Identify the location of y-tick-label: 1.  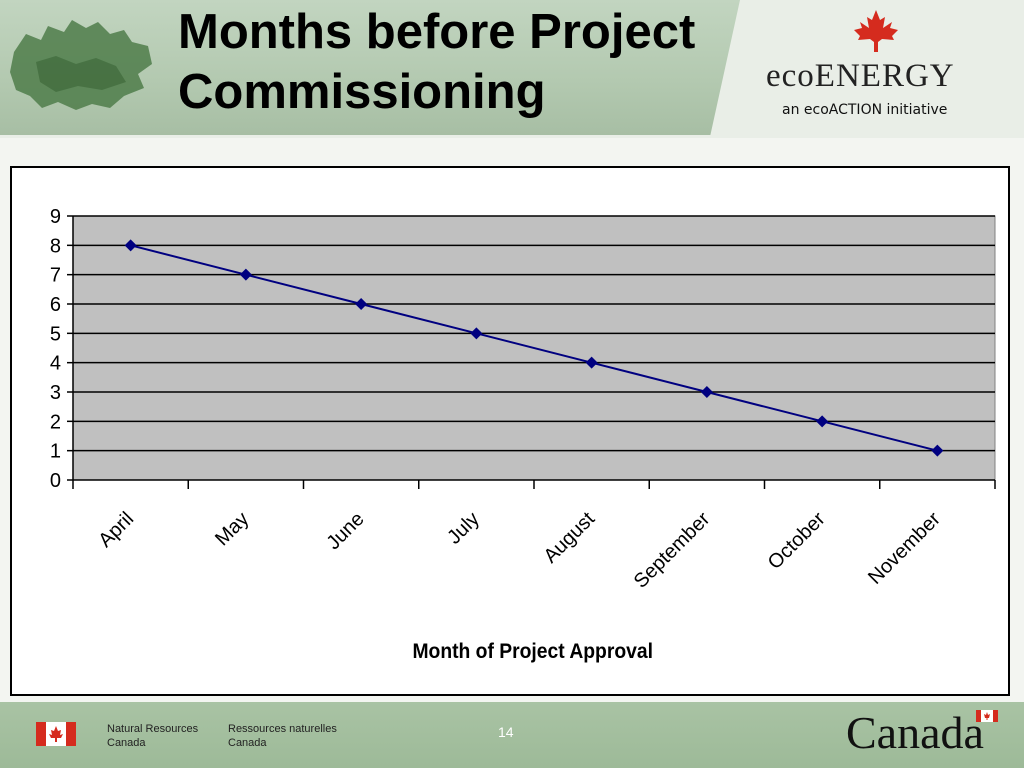
(55, 452).